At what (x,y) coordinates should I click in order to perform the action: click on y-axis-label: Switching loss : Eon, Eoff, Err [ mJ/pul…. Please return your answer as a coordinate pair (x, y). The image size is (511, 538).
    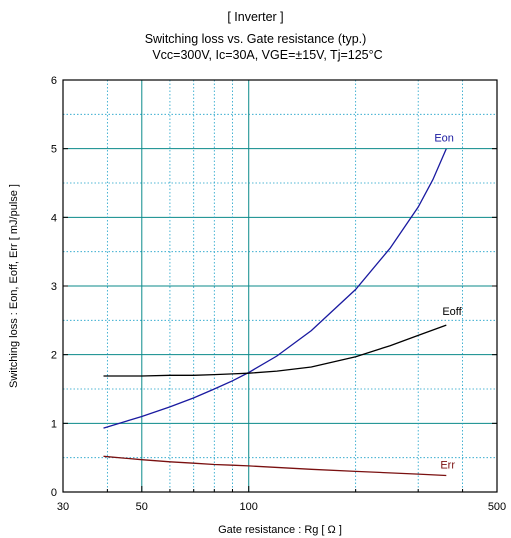
    Looking at the image, I should click on (14, 286).